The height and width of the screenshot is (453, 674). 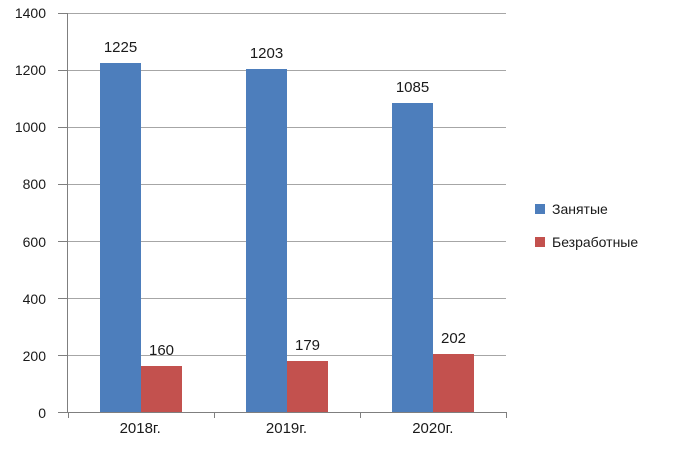 I want to click on x-category-label: 2020г., so click(x=433, y=428).